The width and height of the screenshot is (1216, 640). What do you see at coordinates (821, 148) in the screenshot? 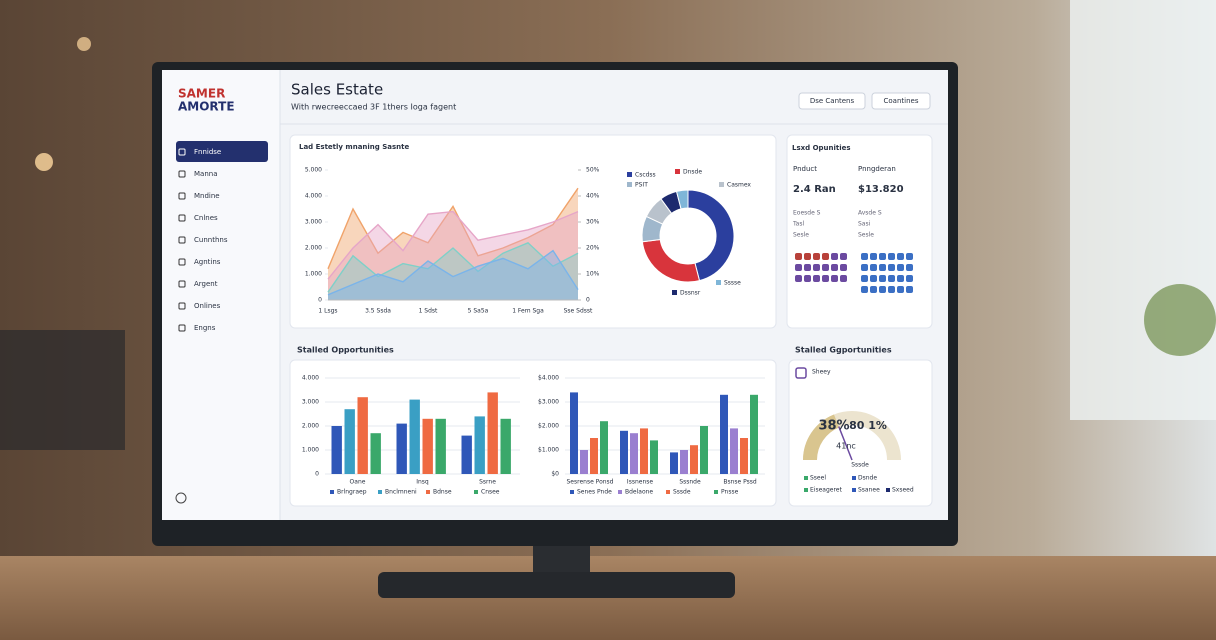
I see `panel-title: Lsxd Opunities` at bounding box center [821, 148].